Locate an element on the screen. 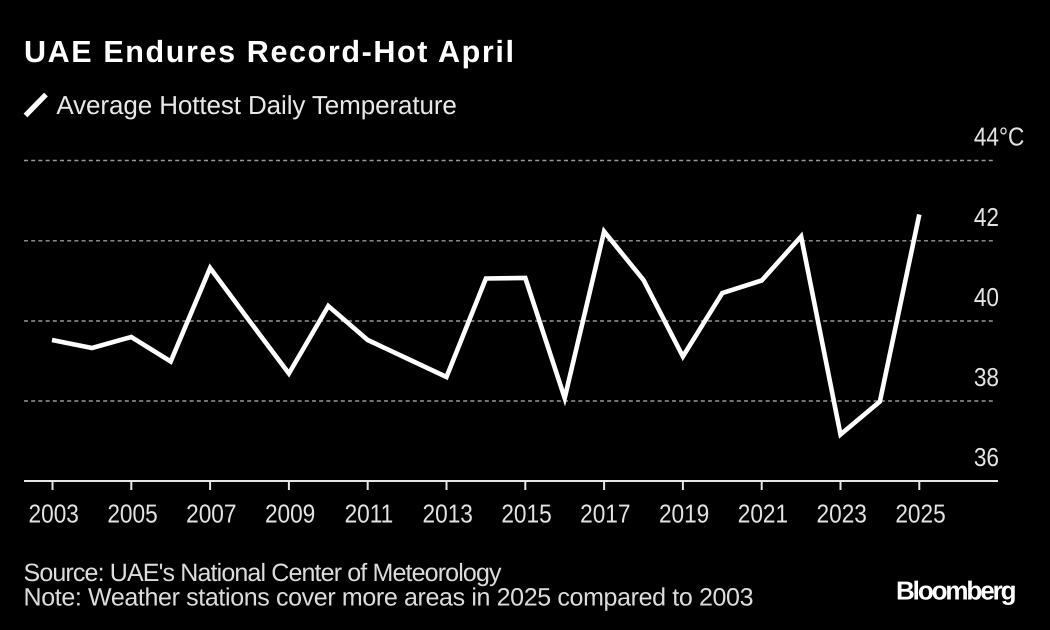  svg-text: 40 is located at coordinates (986, 297).